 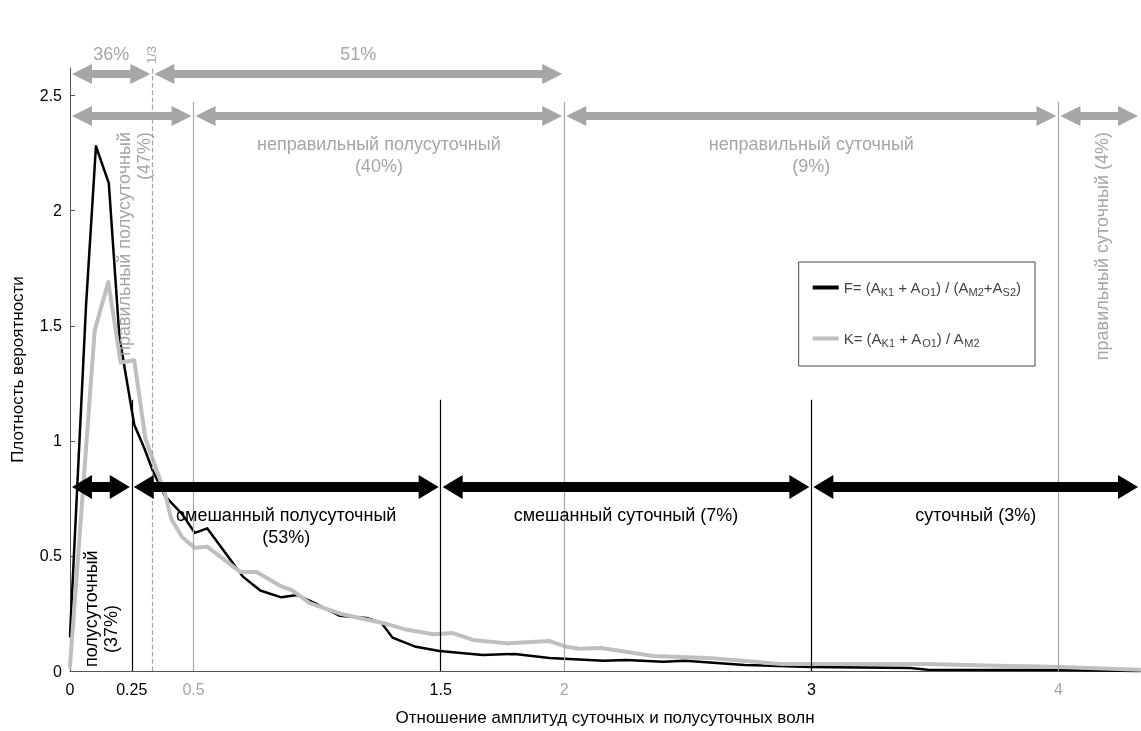 I want to click on annotation: 1/3, so click(x=152, y=54).